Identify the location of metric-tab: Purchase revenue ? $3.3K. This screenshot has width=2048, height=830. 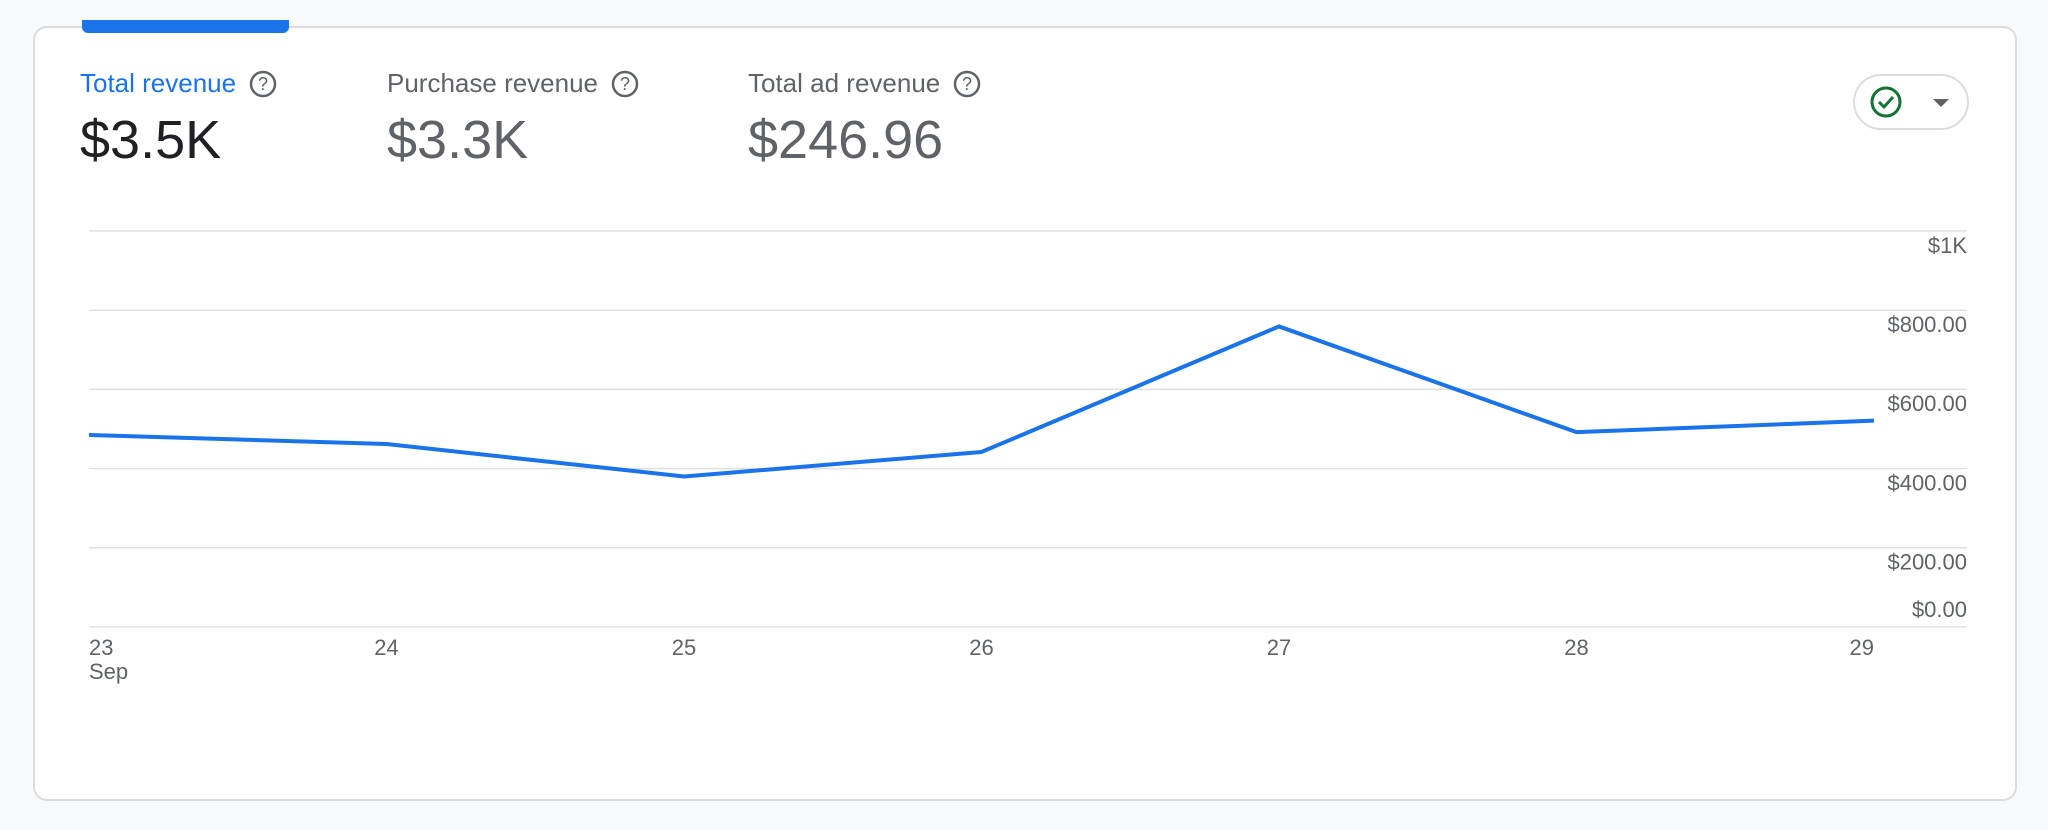
(513, 119).